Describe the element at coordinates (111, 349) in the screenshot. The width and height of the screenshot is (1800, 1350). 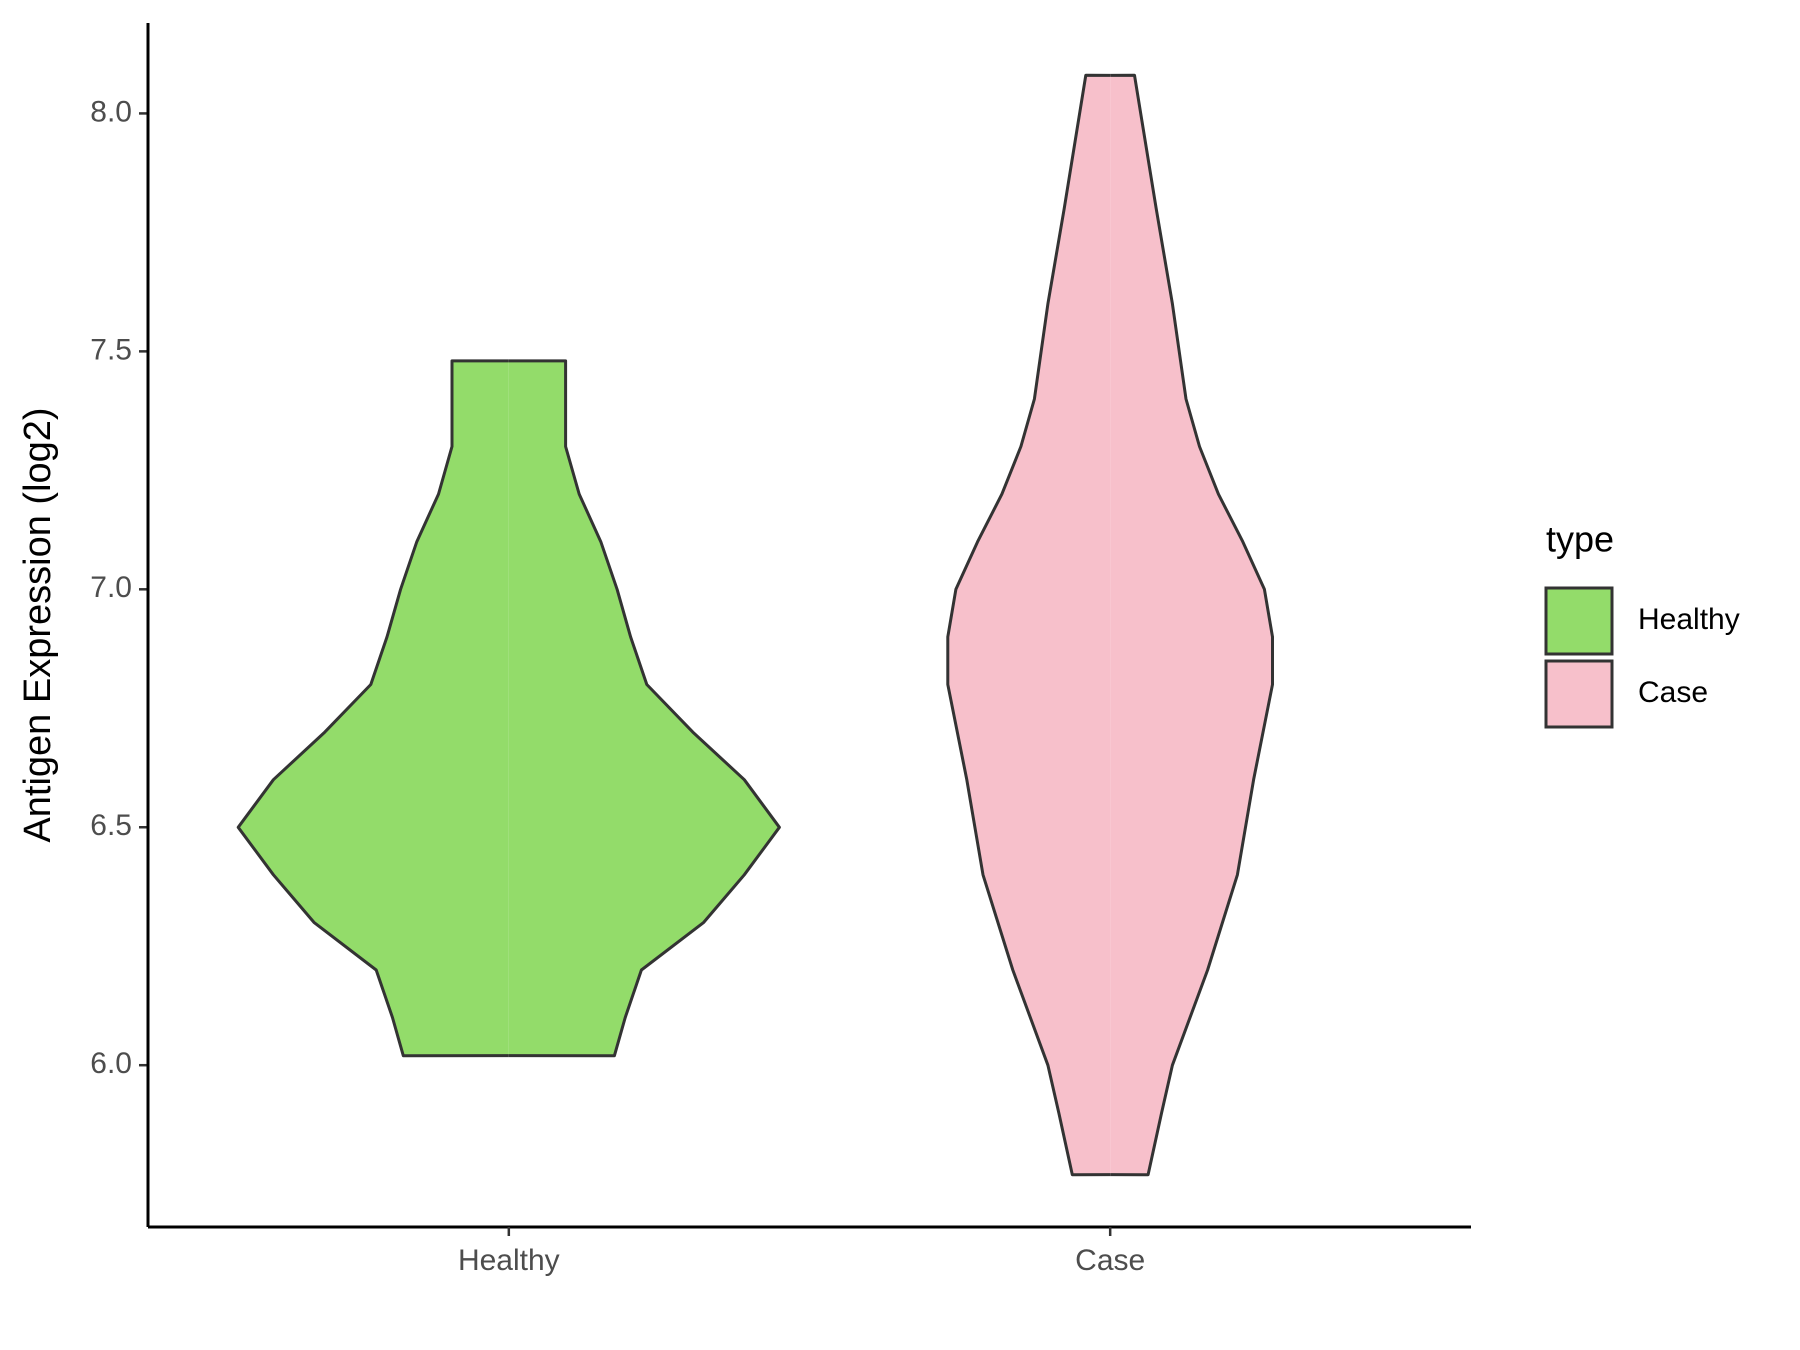
I see `y-tick-label: 7.5` at that location.